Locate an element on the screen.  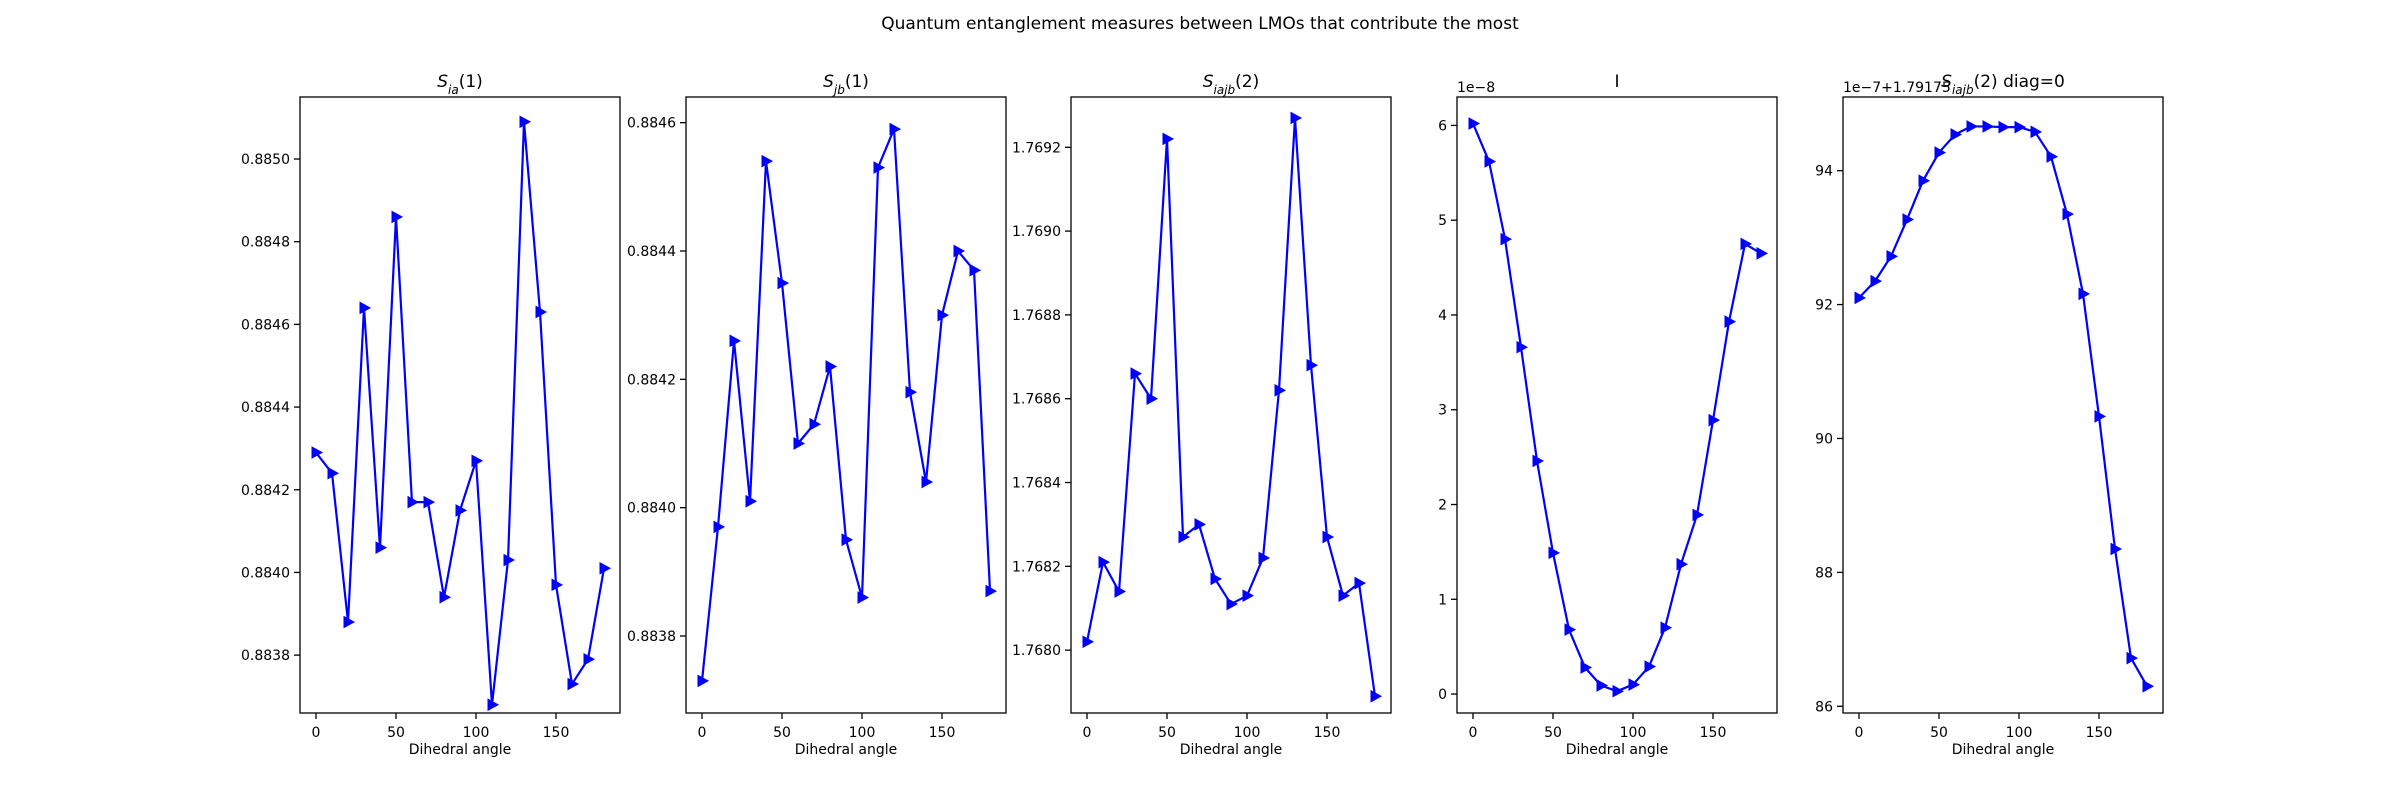
y-tick-label: 94 is located at coordinates (1824, 172).